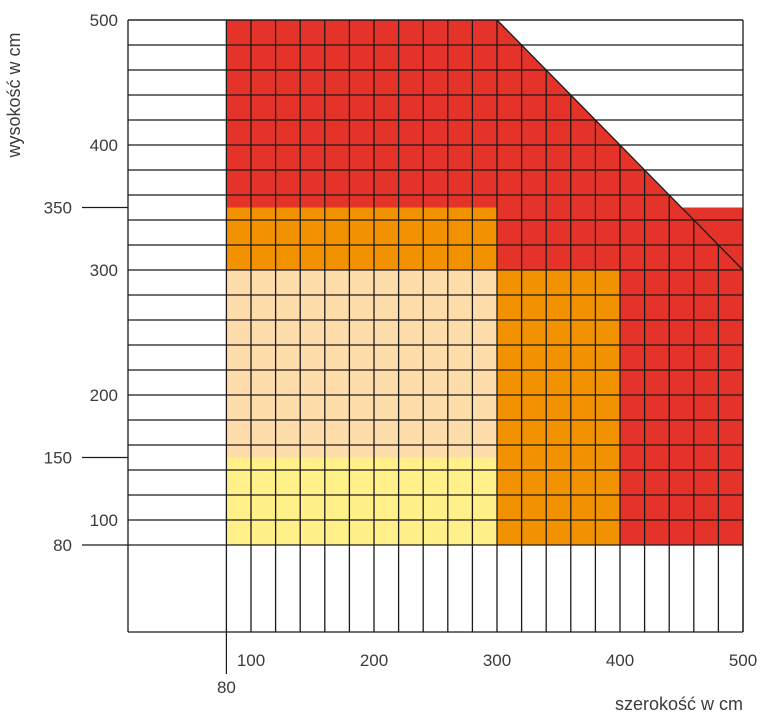 Image resolution: width=763 pixels, height=719 pixels. What do you see at coordinates (679, 704) in the screenshot?
I see `x-axis-title: szerokość w cm` at bounding box center [679, 704].